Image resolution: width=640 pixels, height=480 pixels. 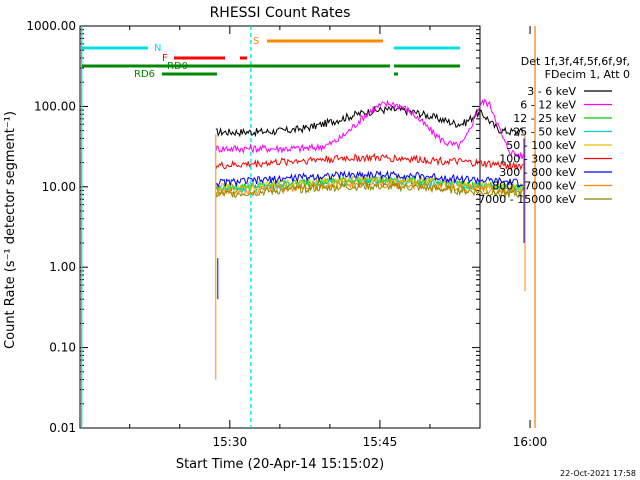 What do you see at coordinates (537, 159) in the screenshot?
I see `legend-label: 100 - 300 keV` at bounding box center [537, 159].